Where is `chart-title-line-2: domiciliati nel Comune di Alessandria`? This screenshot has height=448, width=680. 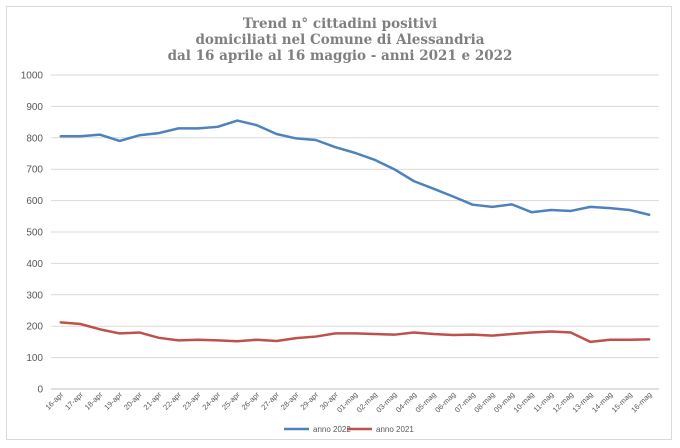
chart-title-line-2: domiciliati nel Comune di Alessandria is located at coordinates (339, 40).